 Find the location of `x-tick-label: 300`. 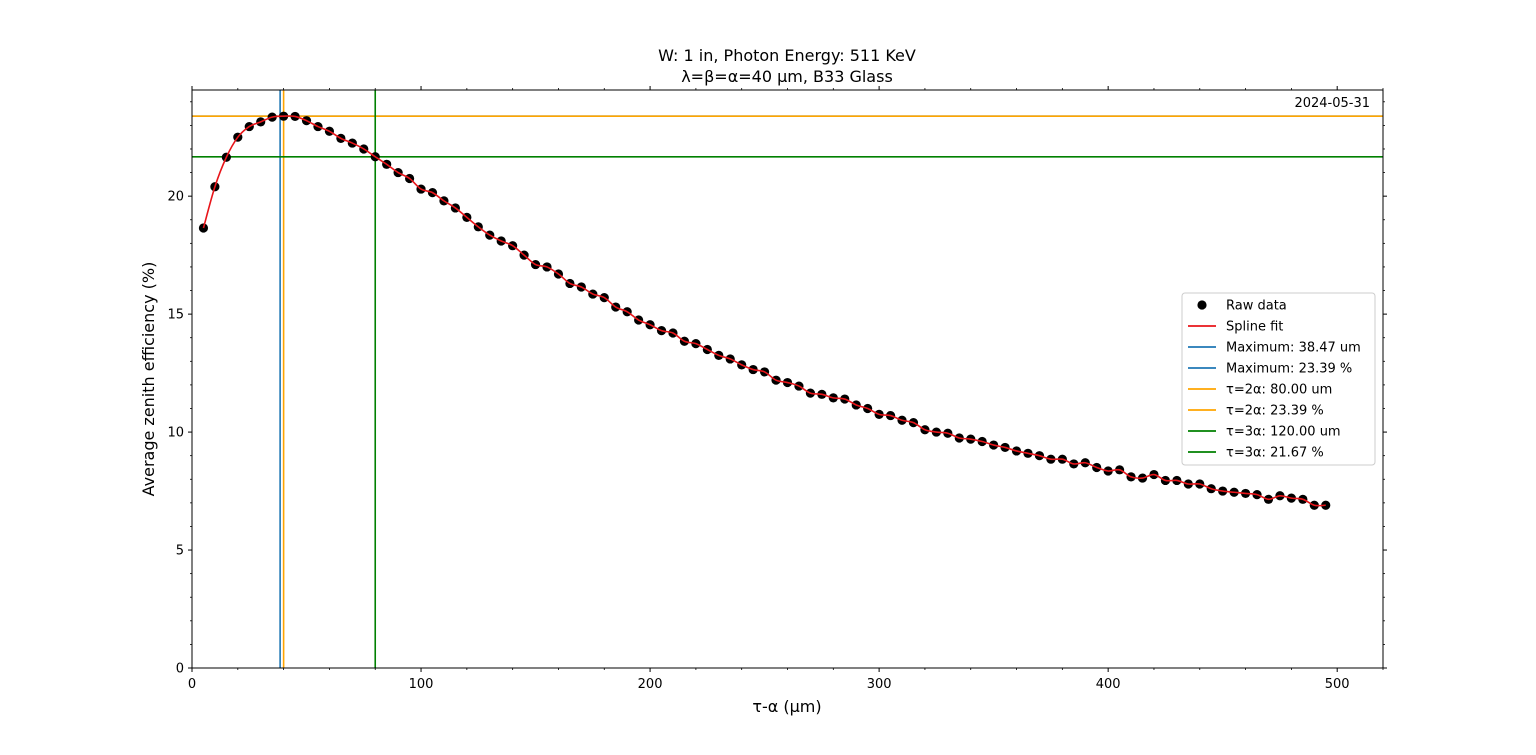

x-tick-label: 300 is located at coordinates (879, 684).